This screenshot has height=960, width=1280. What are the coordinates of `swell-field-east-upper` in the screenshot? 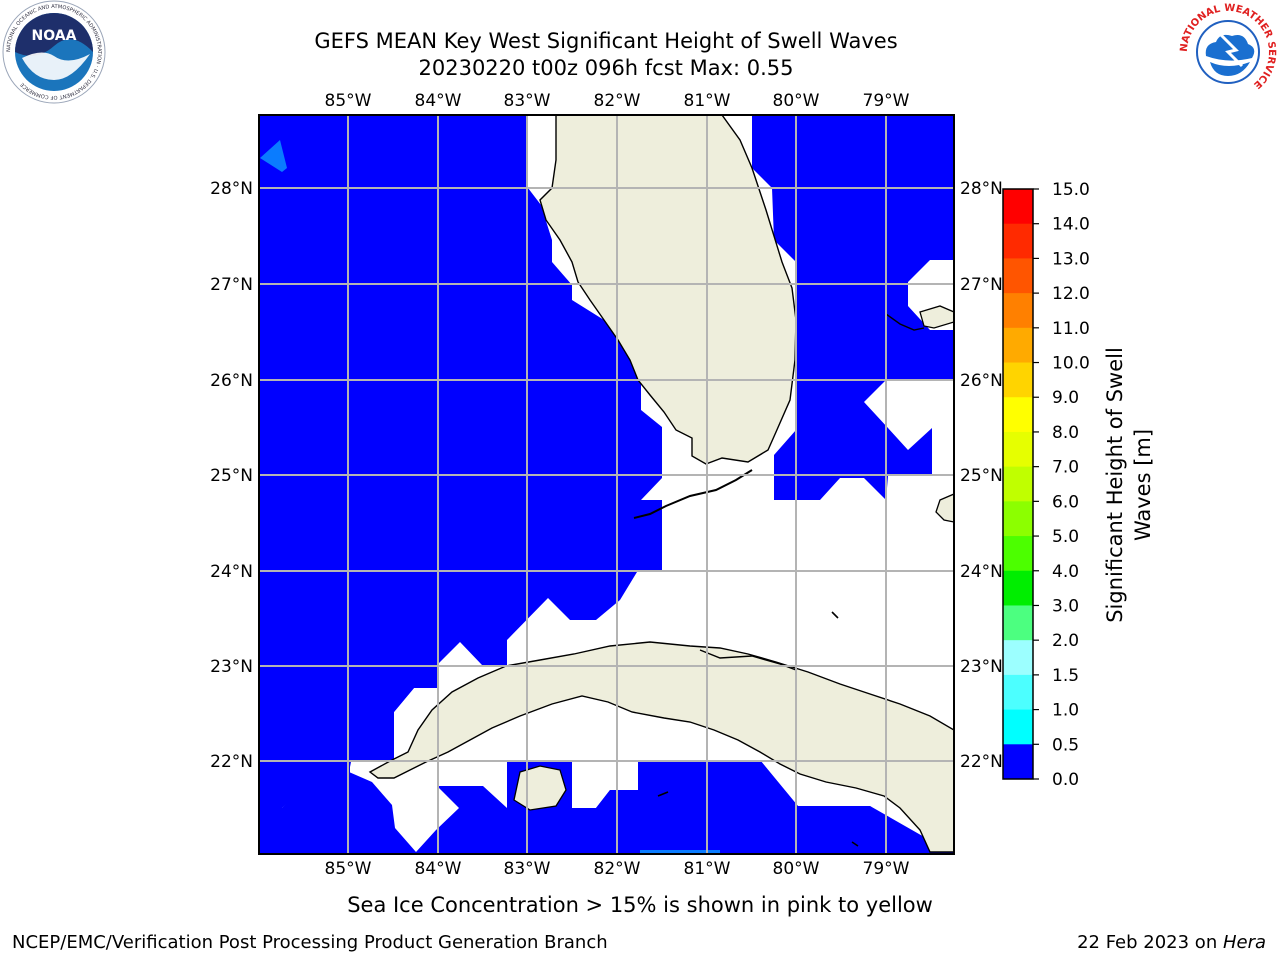 It's located at (853, 307).